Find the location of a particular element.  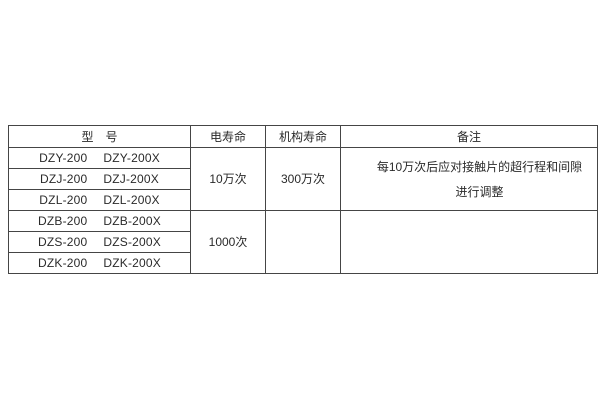

model-name: DZL-200 is located at coordinates (63, 200).